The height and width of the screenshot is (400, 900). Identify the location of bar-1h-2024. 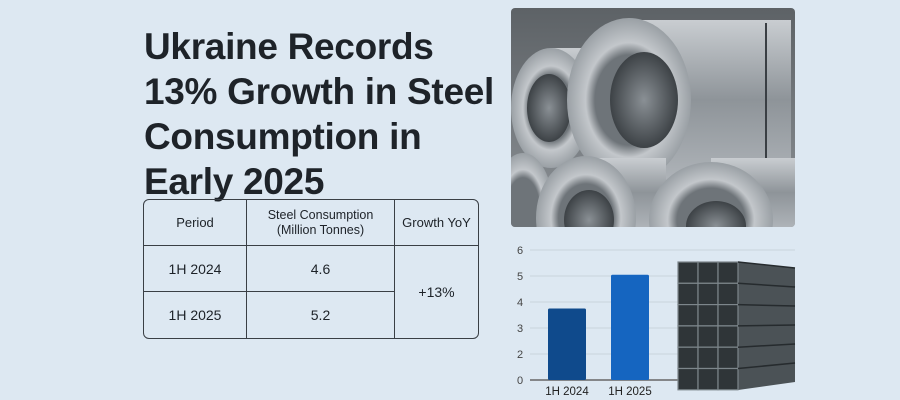
(567, 344).